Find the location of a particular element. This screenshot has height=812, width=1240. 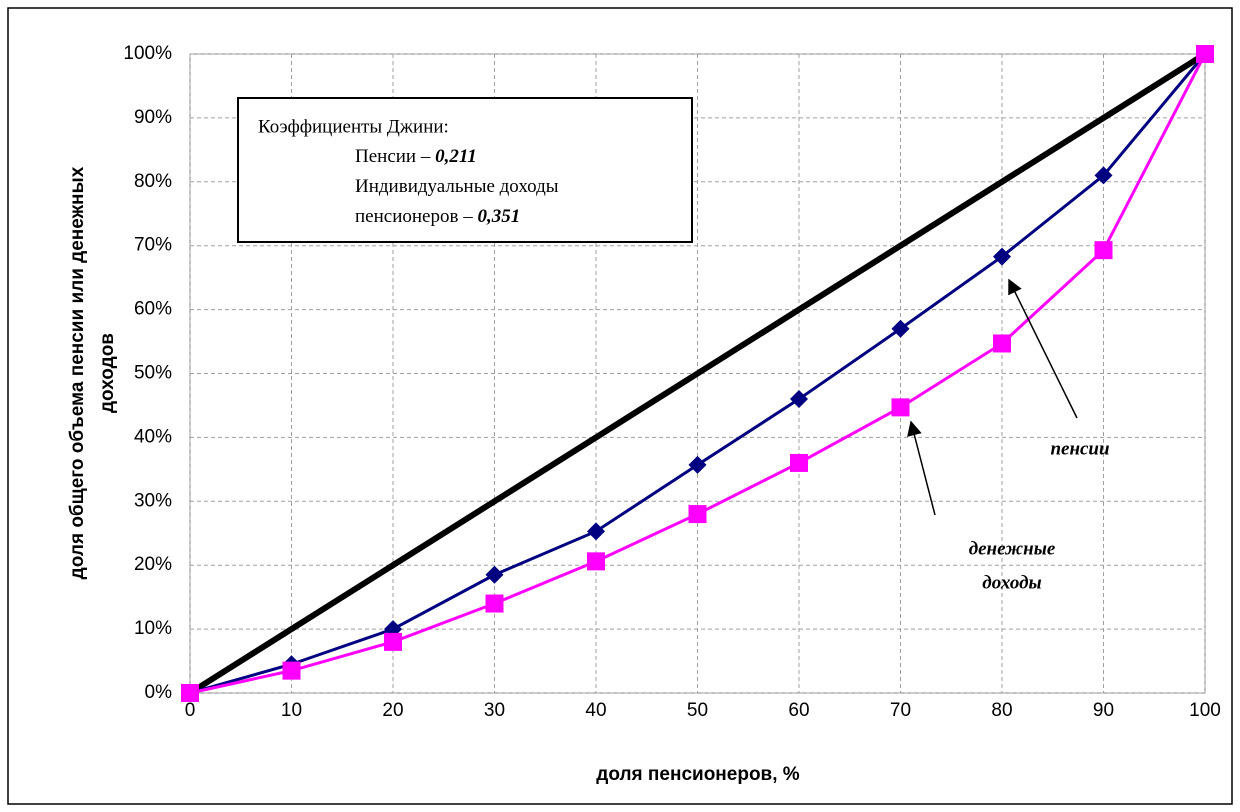

y-tick-label: 0% is located at coordinates (159, 692).